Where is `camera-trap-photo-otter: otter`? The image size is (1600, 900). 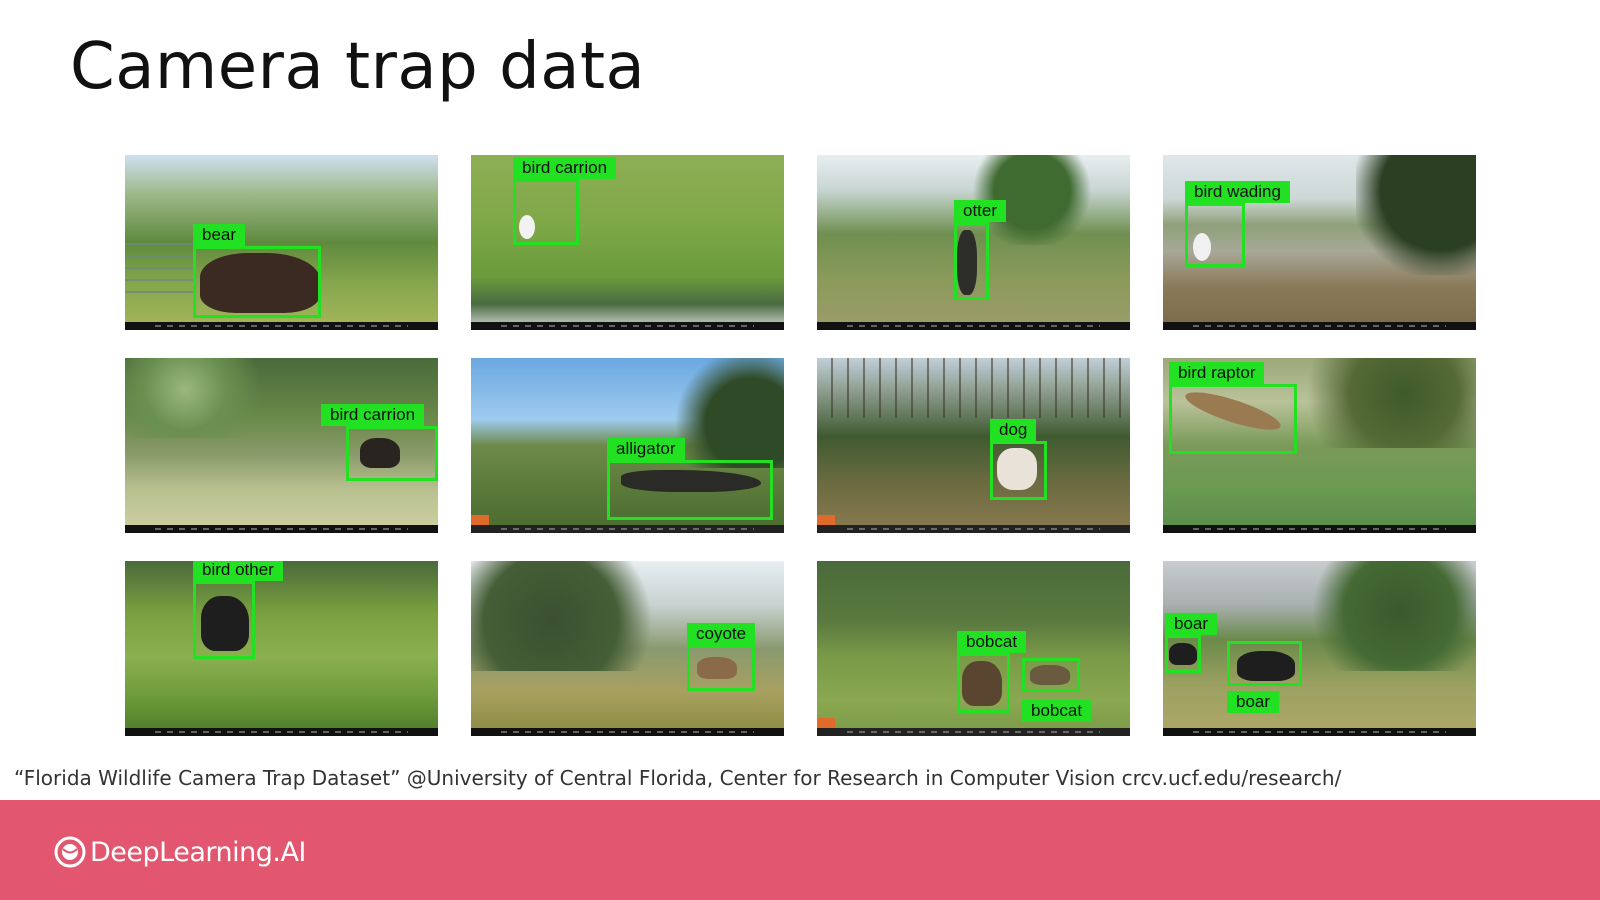 camera-trap-photo-otter: otter is located at coordinates (973, 242).